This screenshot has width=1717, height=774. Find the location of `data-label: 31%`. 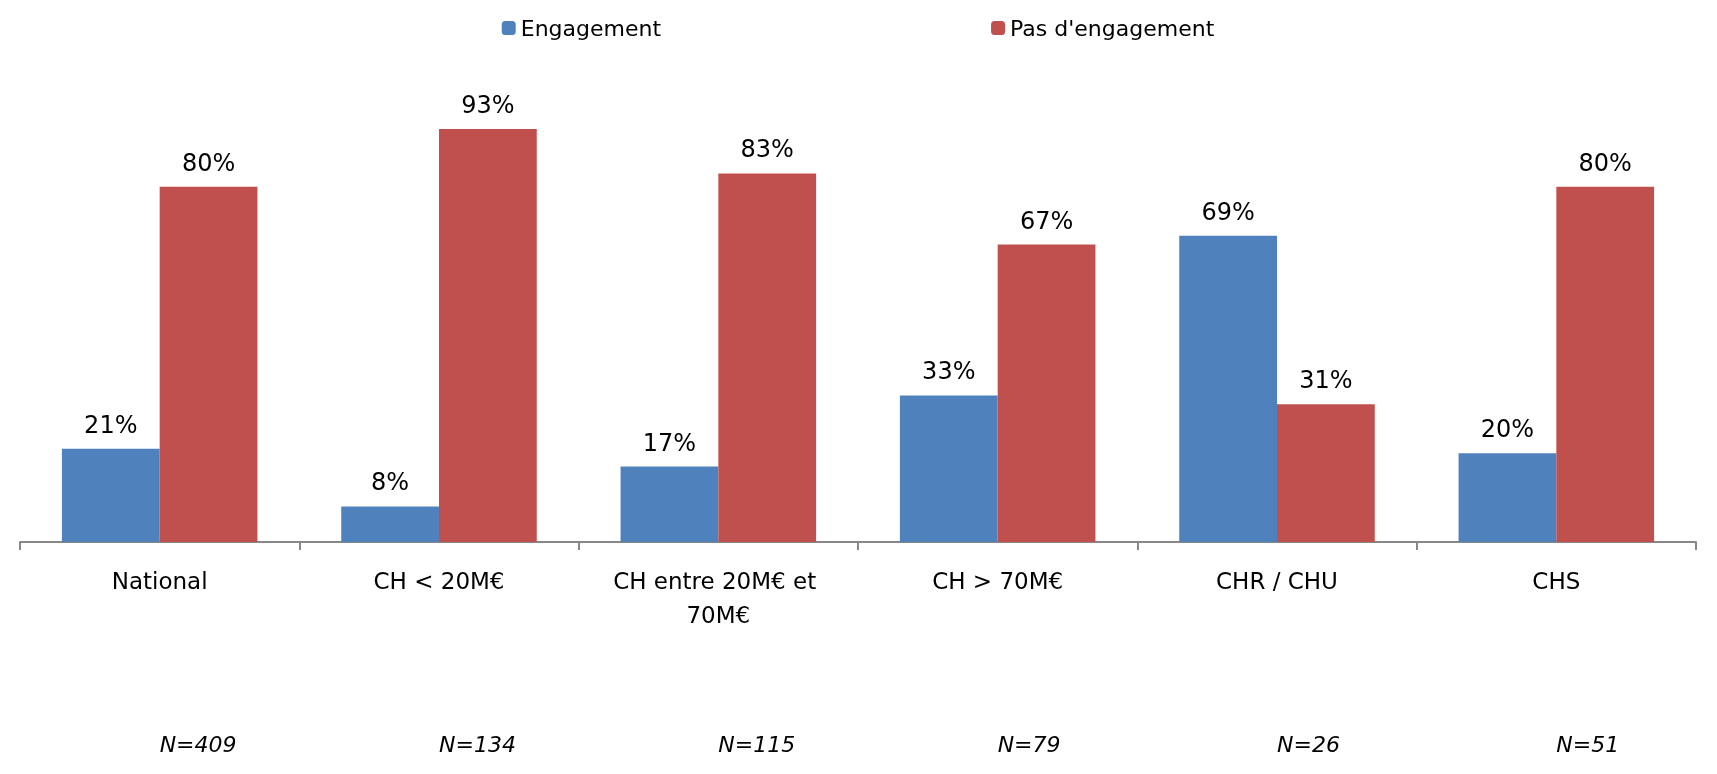

data-label: 31% is located at coordinates (1326, 380).